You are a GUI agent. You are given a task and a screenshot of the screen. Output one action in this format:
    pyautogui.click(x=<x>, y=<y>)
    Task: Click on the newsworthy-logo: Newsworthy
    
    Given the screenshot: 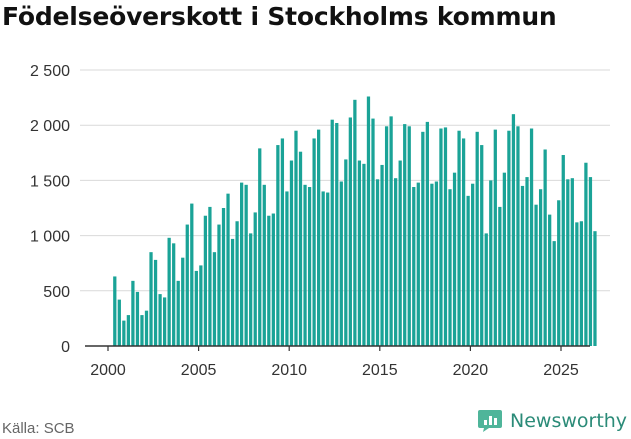 What is the action you would take?
    pyautogui.click(x=552, y=421)
    